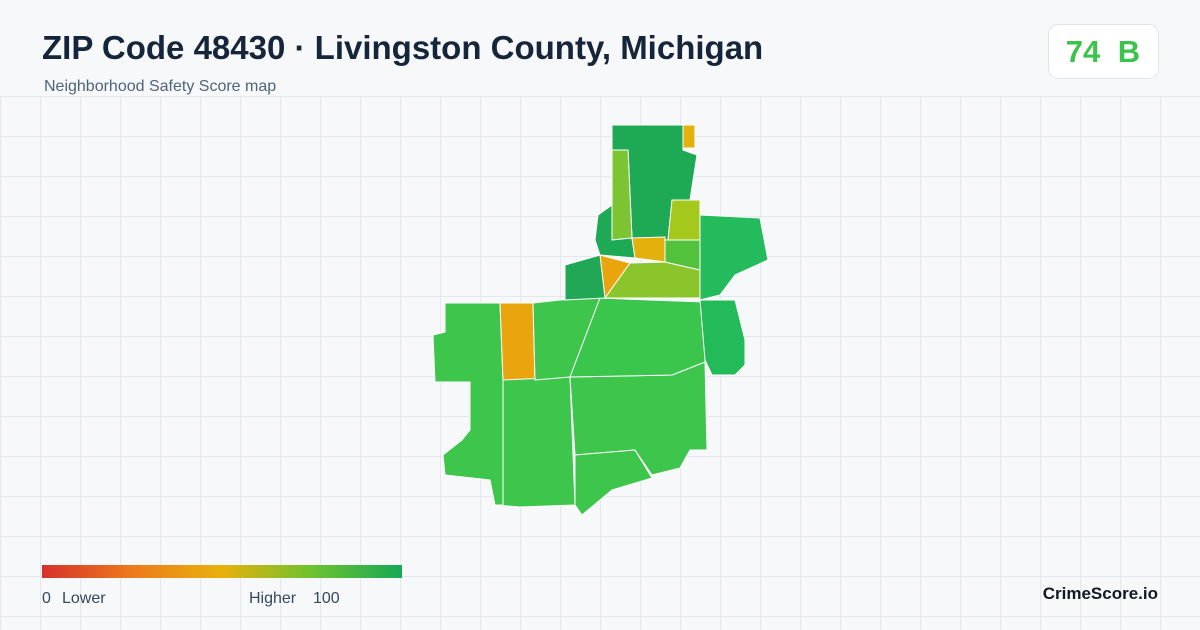 This screenshot has height=630, width=1200. I want to click on score-badge: 74 B, so click(1103, 51).